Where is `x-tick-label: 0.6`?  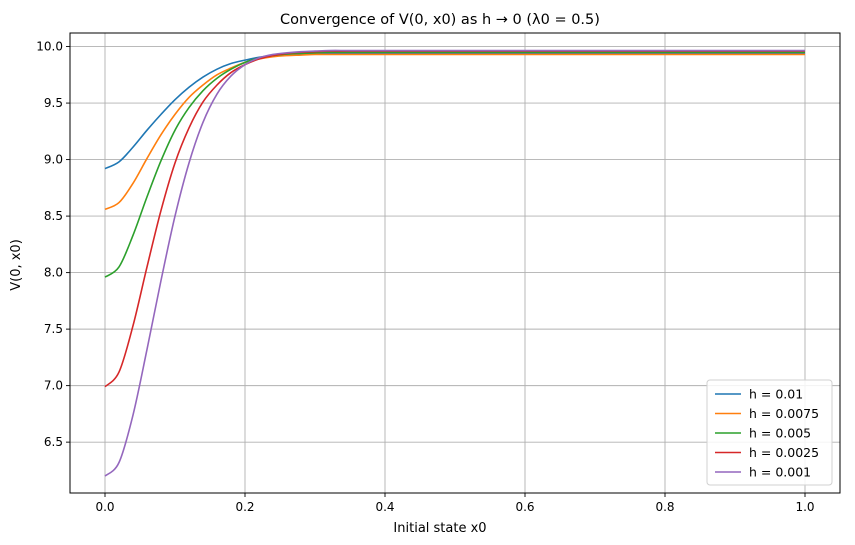
x-tick-label: 0.6 is located at coordinates (524, 507).